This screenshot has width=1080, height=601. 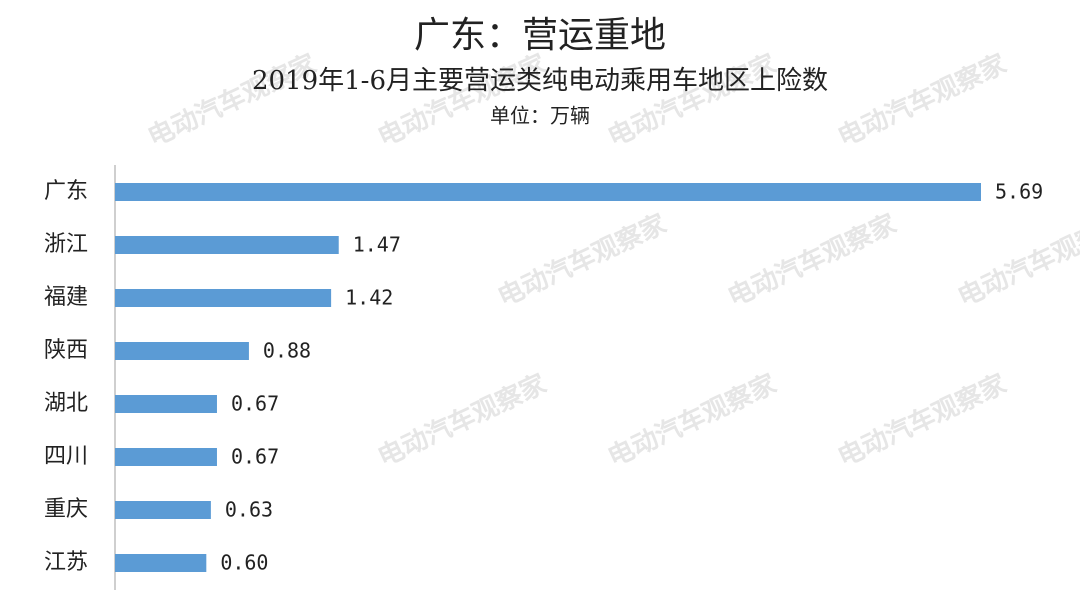 What do you see at coordinates (244, 563) in the screenshot?
I see `data-label: 0.60` at bounding box center [244, 563].